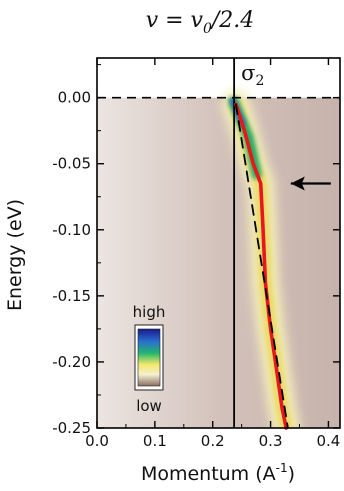 Image resolution: width=344 pixels, height=491 pixels. What do you see at coordinates (175, 20) in the screenshot?
I see `title-main: v = v` at bounding box center [175, 20].